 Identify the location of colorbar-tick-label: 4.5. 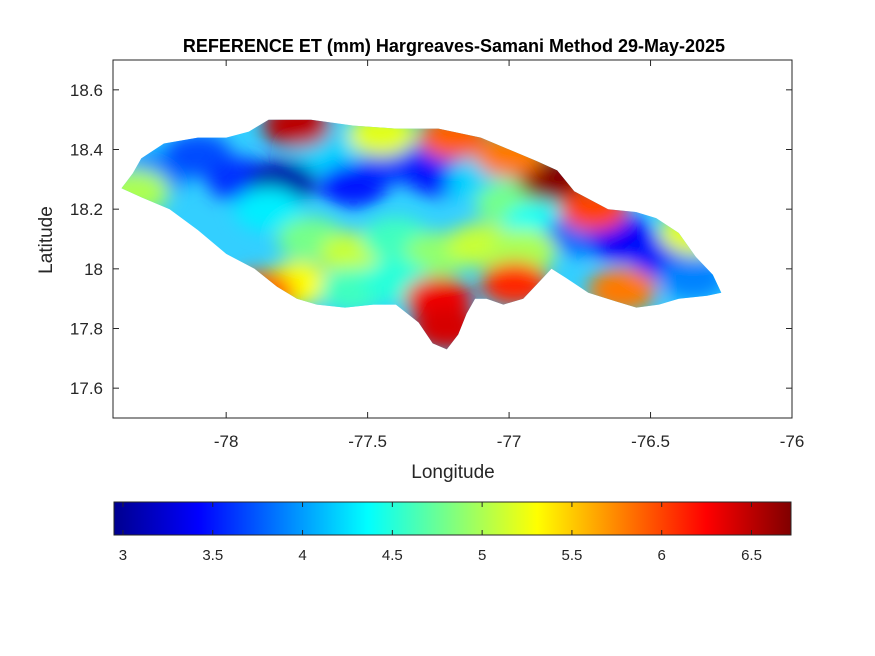
(392, 555).